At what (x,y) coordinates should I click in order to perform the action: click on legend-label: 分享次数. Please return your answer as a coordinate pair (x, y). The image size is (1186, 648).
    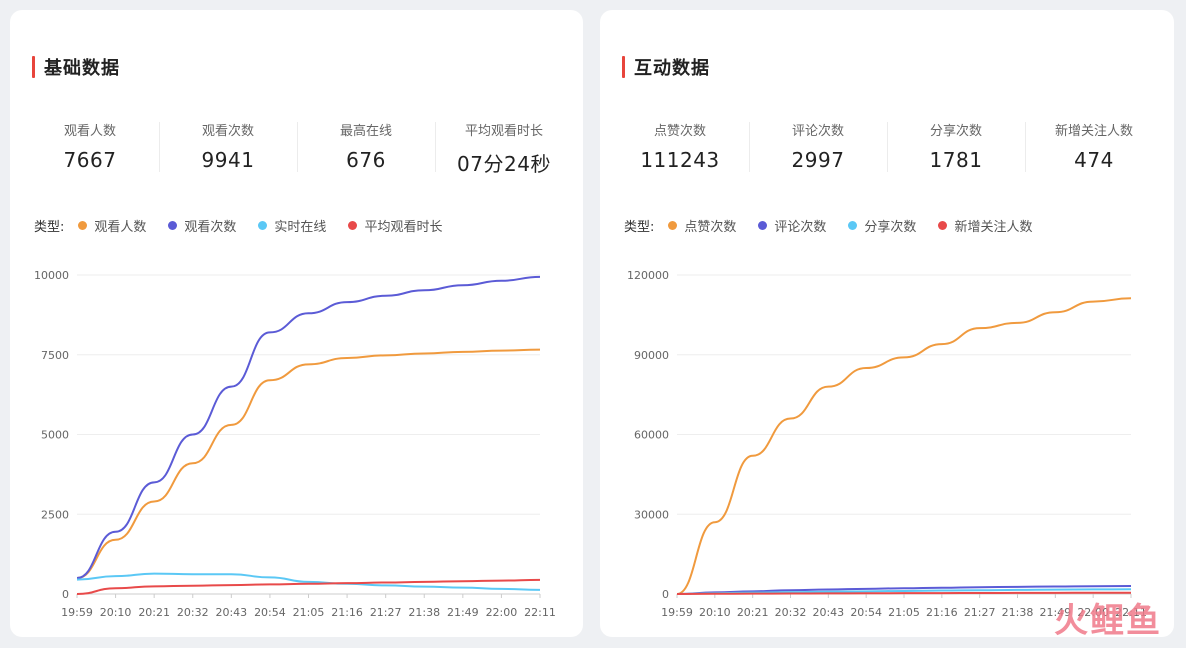
    Looking at the image, I should click on (890, 227).